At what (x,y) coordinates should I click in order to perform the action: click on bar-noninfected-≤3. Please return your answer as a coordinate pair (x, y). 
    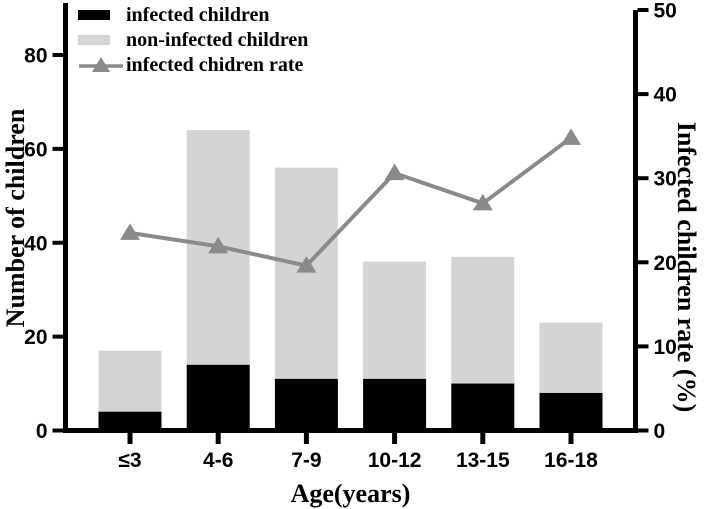
    Looking at the image, I should click on (130, 381).